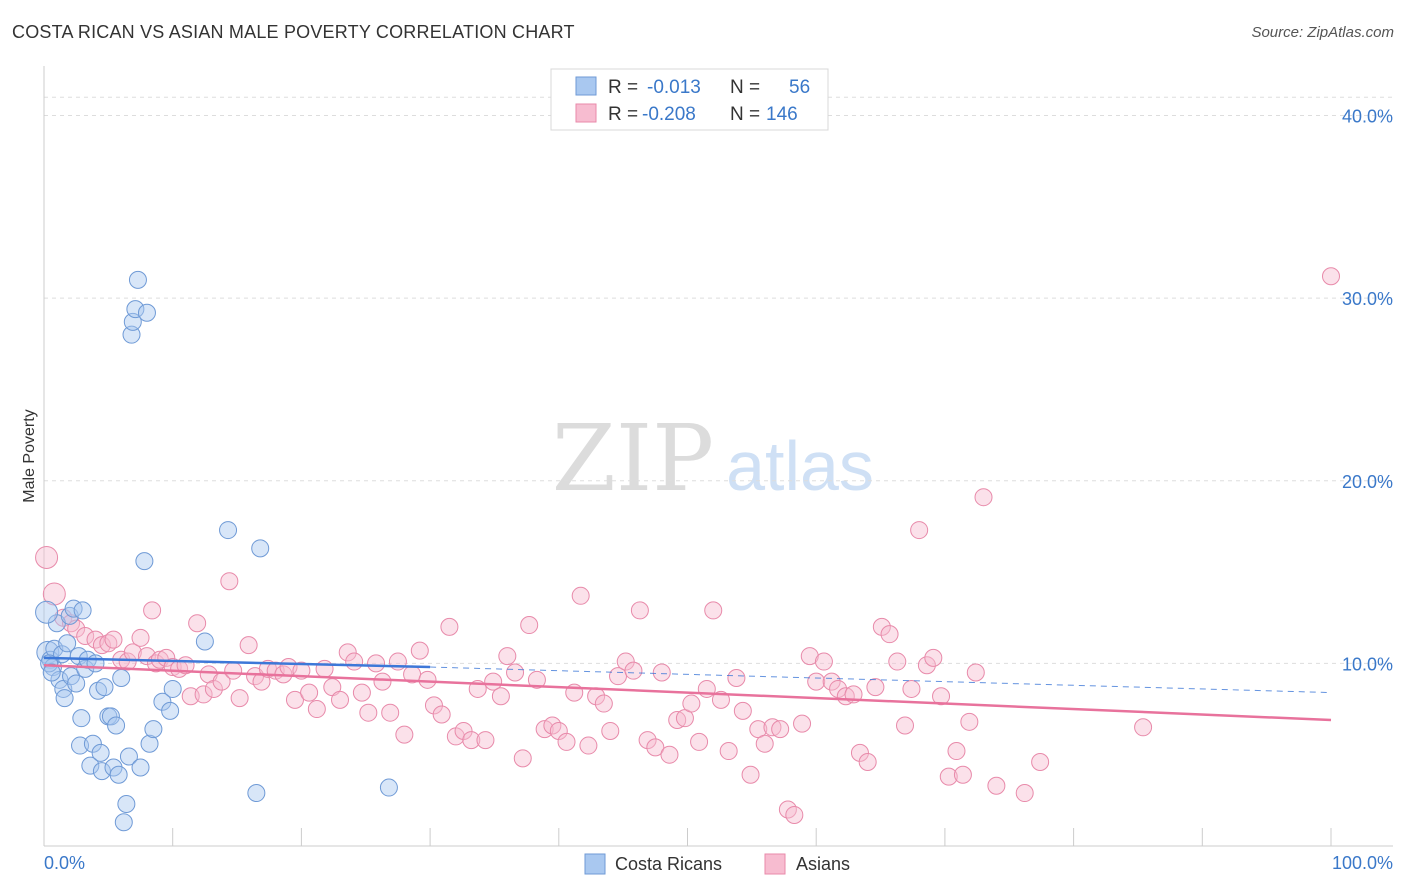 The width and height of the screenshot is (1406, 892). I want to click on trend-line-costa-ricans-extension, so click(881, 680).